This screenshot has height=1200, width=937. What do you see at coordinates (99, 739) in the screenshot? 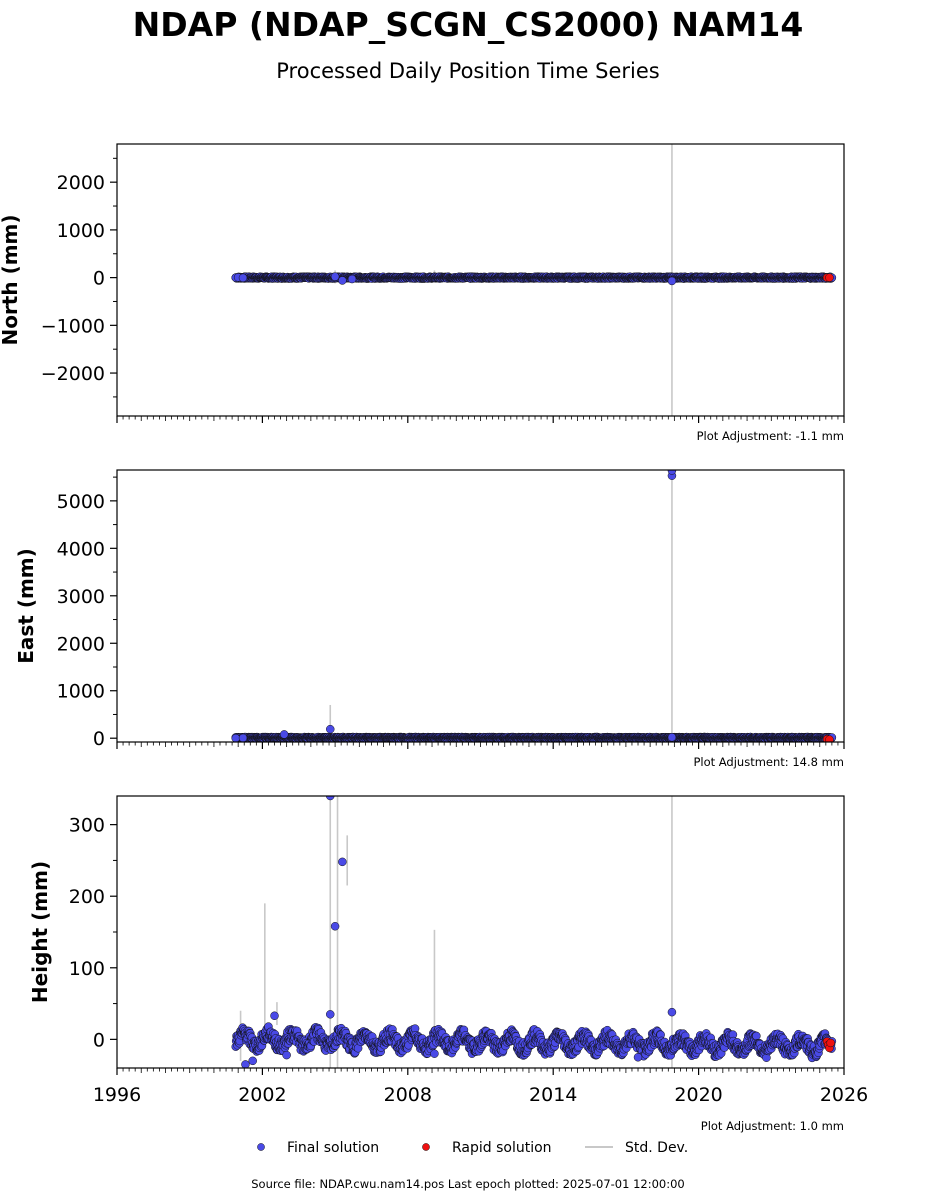
I see `east-ytick-label: 0` at bounding box center [99, 739].